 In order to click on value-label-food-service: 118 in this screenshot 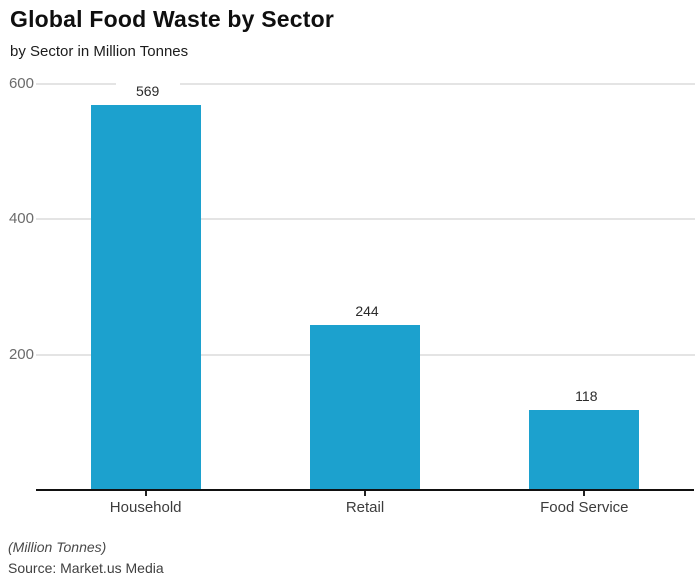, I will do `click(586, 396)`.